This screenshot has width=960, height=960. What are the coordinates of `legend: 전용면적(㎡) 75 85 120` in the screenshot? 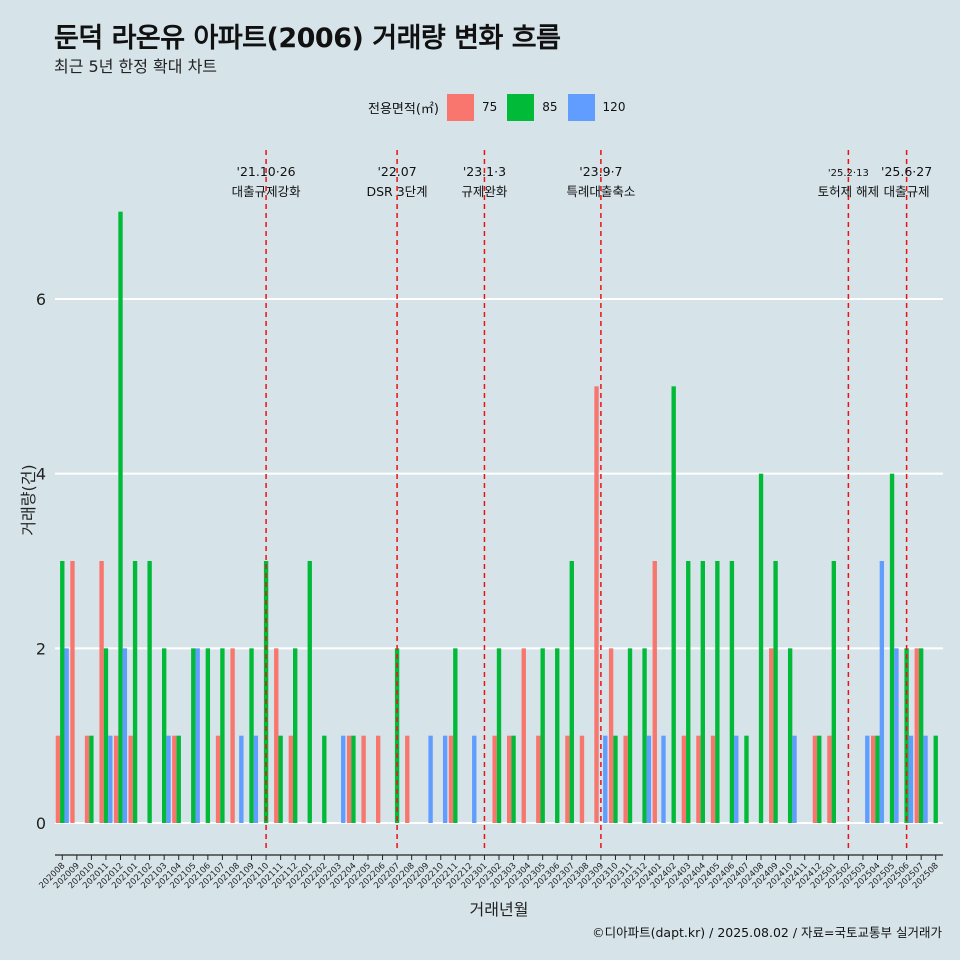 It's located at (501, 107).